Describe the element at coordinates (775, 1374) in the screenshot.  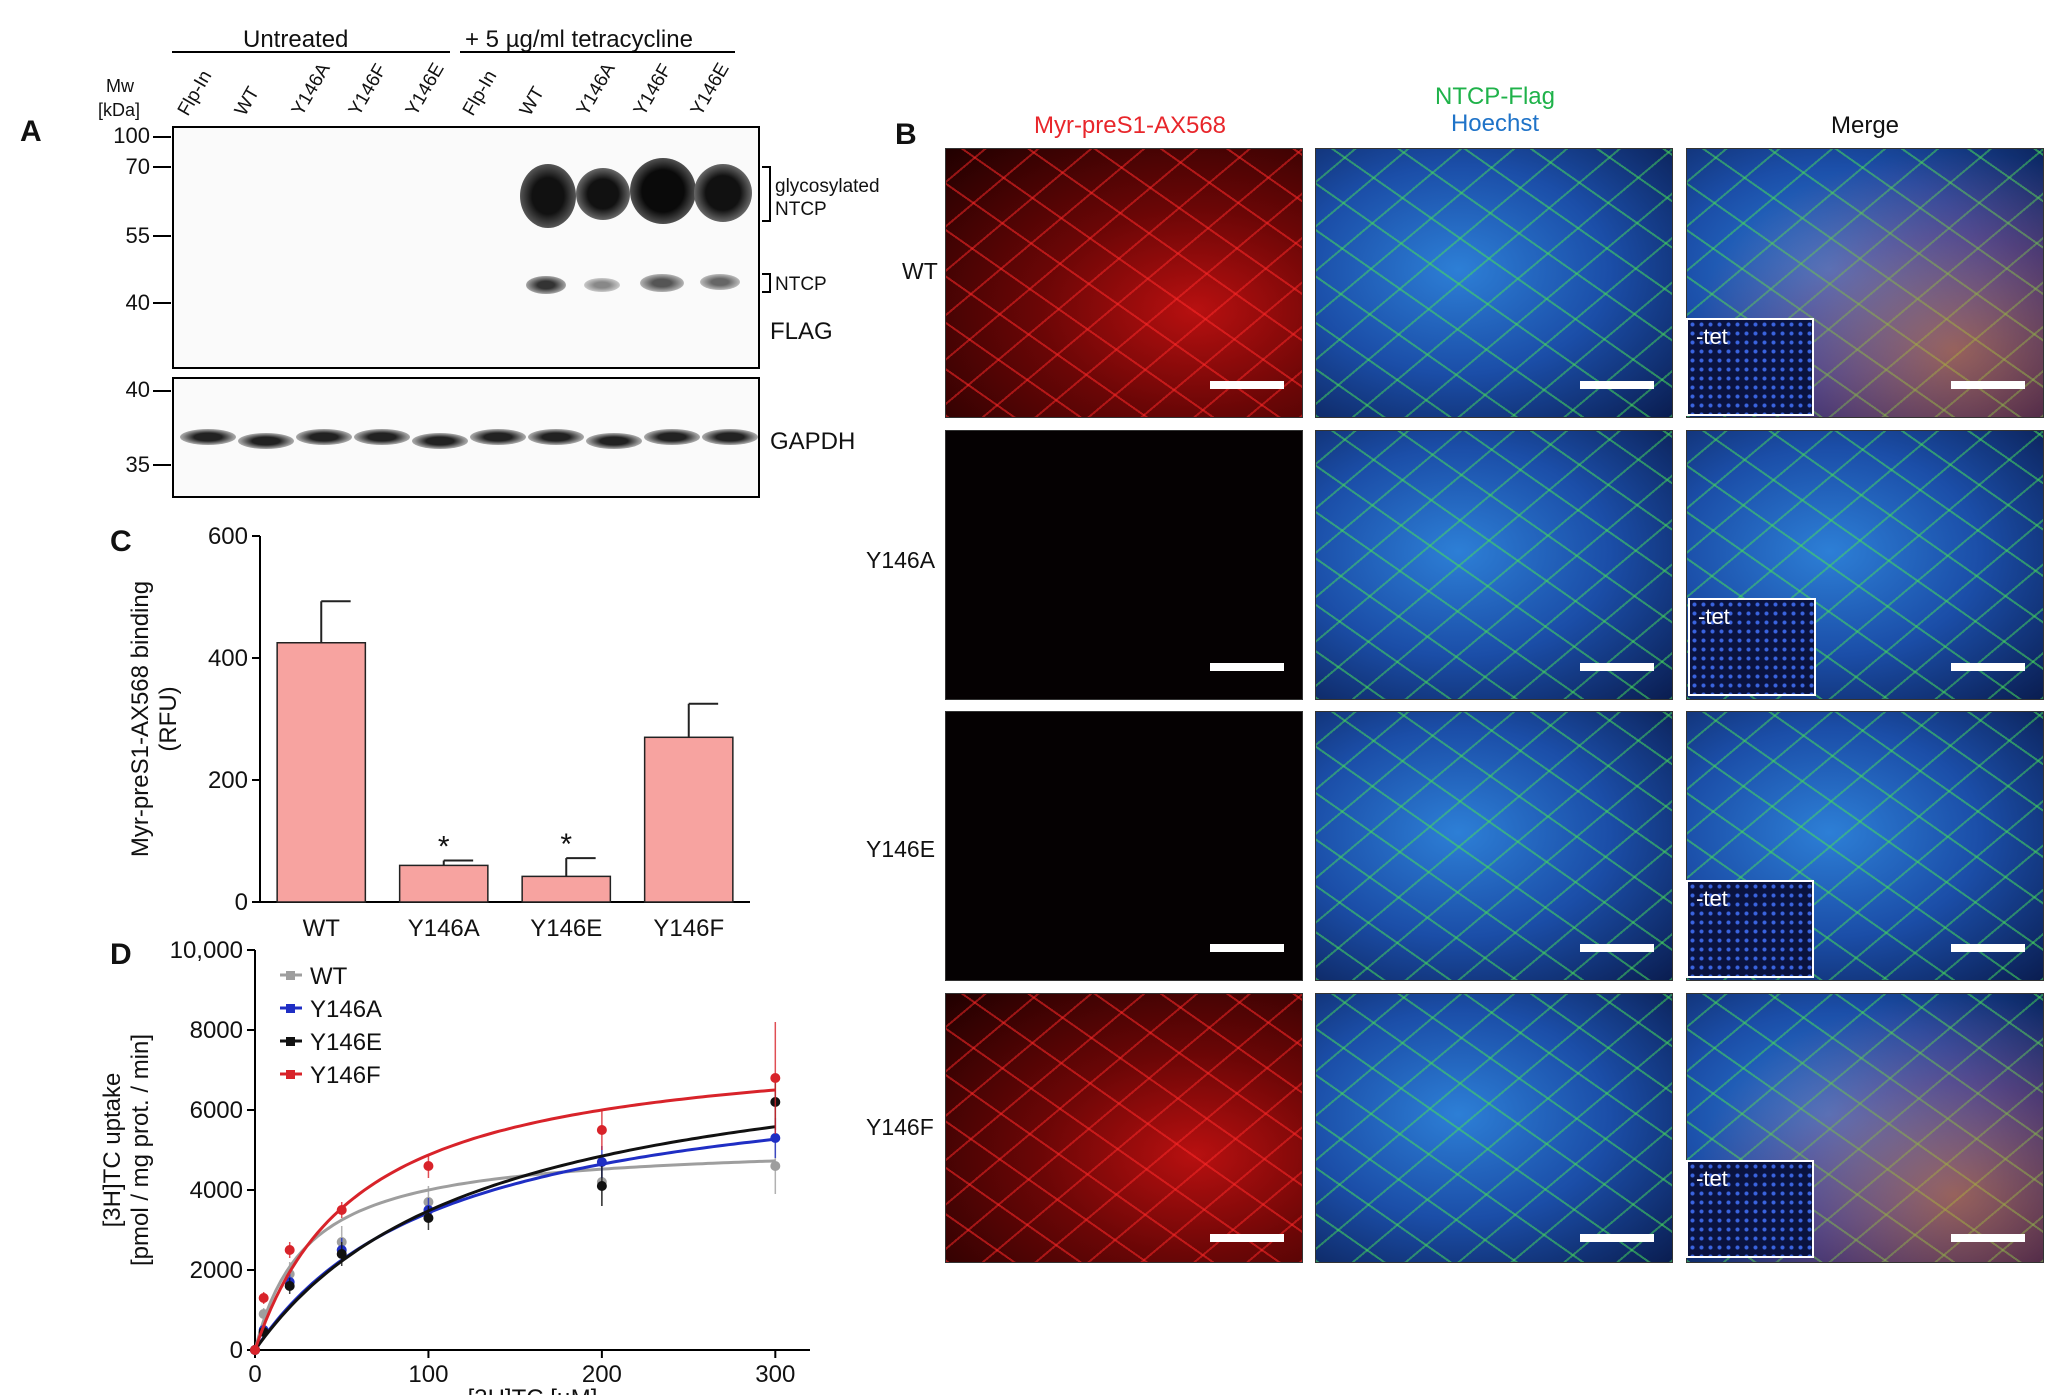
I see `x-tick-label: 300` at that location.